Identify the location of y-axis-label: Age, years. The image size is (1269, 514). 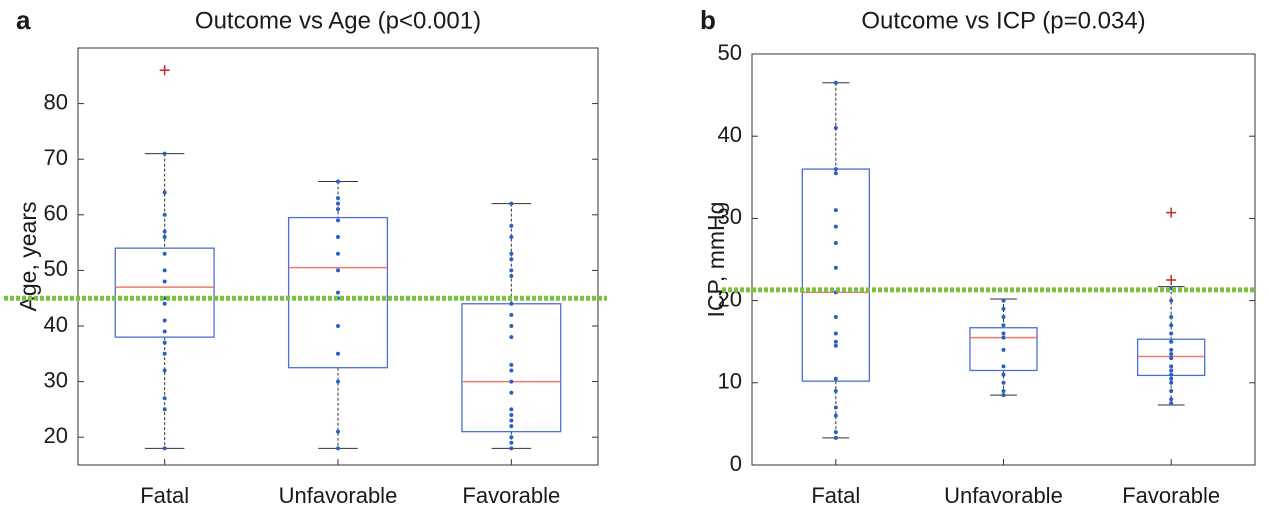
(28, 257).